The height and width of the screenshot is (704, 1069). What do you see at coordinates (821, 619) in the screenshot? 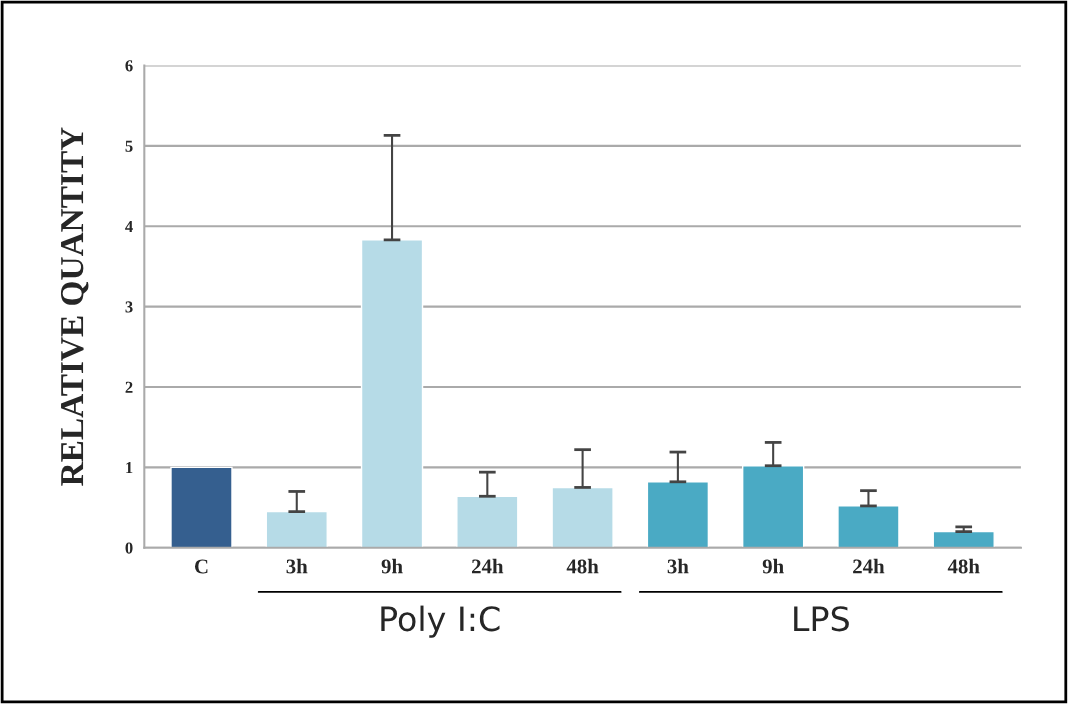
I see `text: LPS` at bounding box center [821, 619].